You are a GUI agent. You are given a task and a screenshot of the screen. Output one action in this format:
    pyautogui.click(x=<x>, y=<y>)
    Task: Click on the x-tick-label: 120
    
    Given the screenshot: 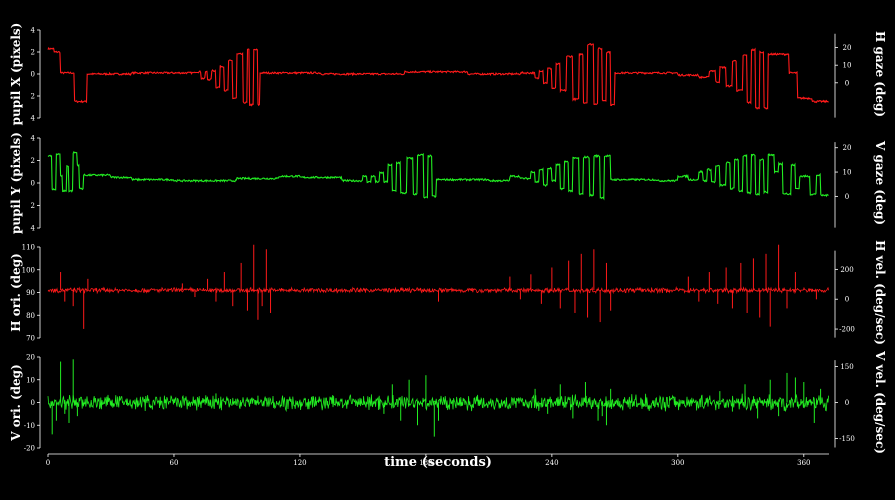 What is the action you would take?
    pyautogui.click(x=299, y=463)
    